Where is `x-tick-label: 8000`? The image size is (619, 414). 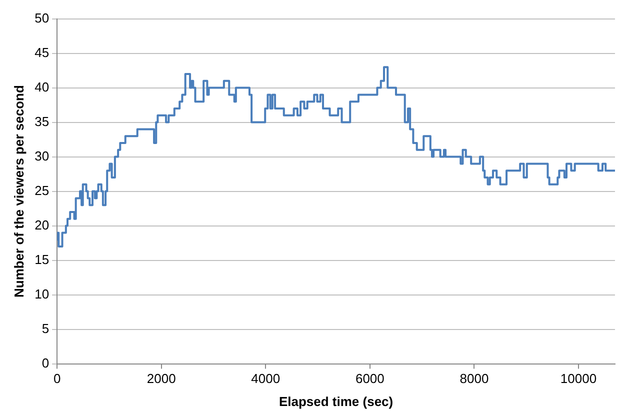
x-tick-label: 8000 is located at coordinates (474, 378).